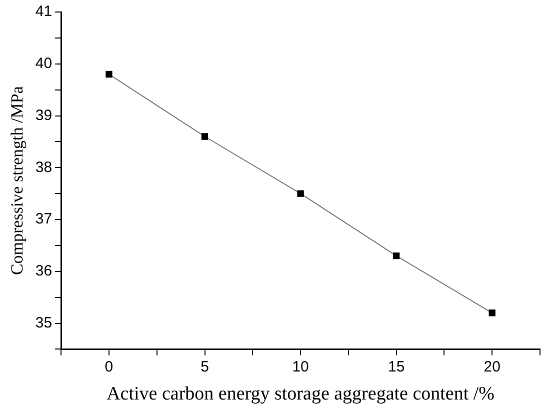 Image resolution: width=545 pixels, height=414 pixels. Describe the element at coordinates (300, 394) in the screenshot. I see `x-axis-title: Active carbon energy storage aggregate content /%` at that location.